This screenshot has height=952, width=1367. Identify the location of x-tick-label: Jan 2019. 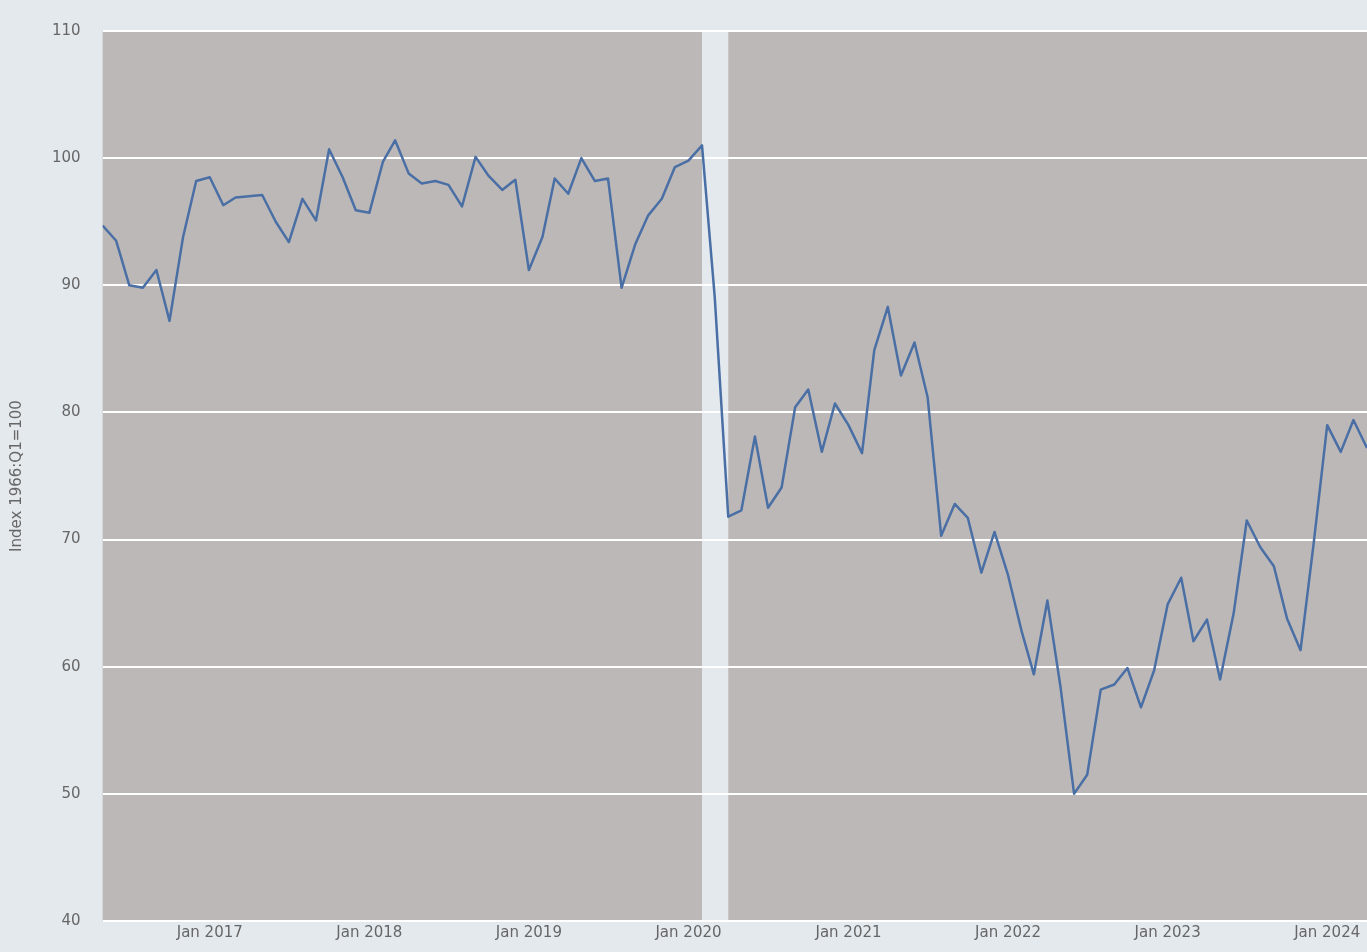
(528, 931).